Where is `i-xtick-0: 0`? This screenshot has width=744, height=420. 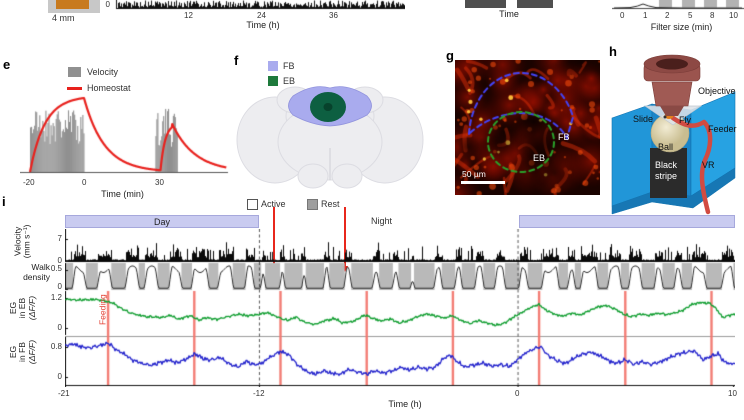
i-xtick-0: 0 is located at coordinates (517, 393).